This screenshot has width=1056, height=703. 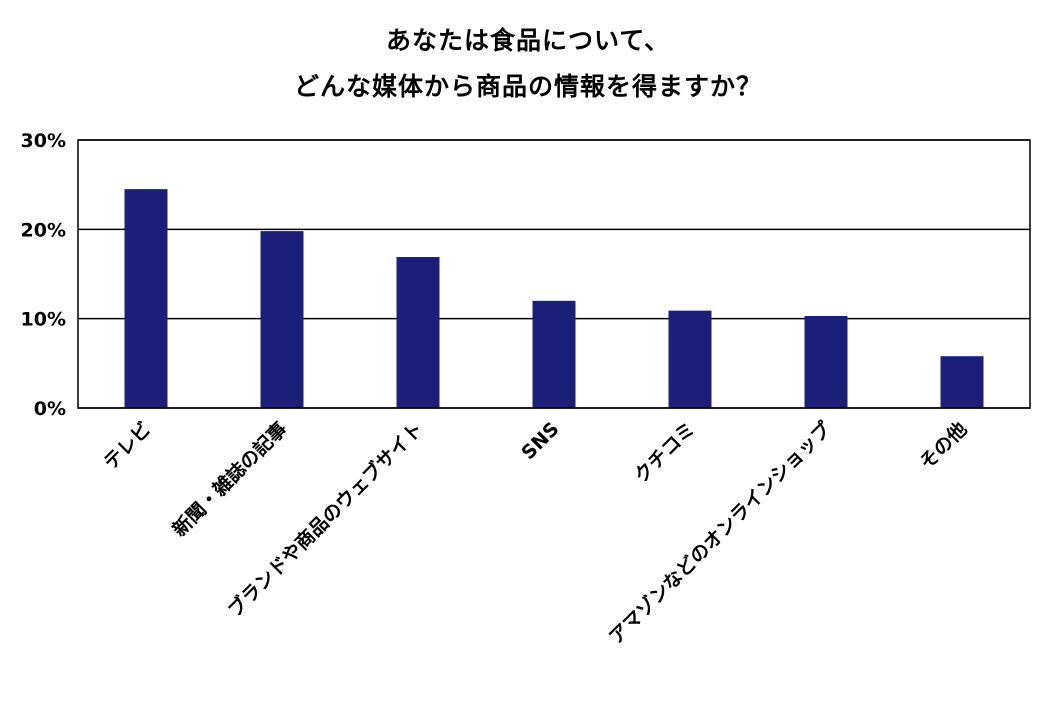 I want to click on y-tick-label: 30%, so click(x=43, y=141).